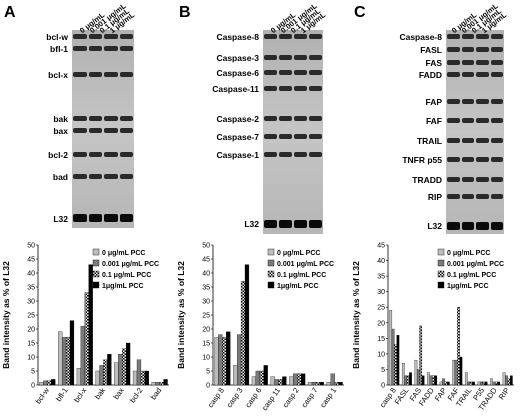 The height and width of the screenshot is (419, 520). I want to click on x-tick-label: bax, so click(119, 393).